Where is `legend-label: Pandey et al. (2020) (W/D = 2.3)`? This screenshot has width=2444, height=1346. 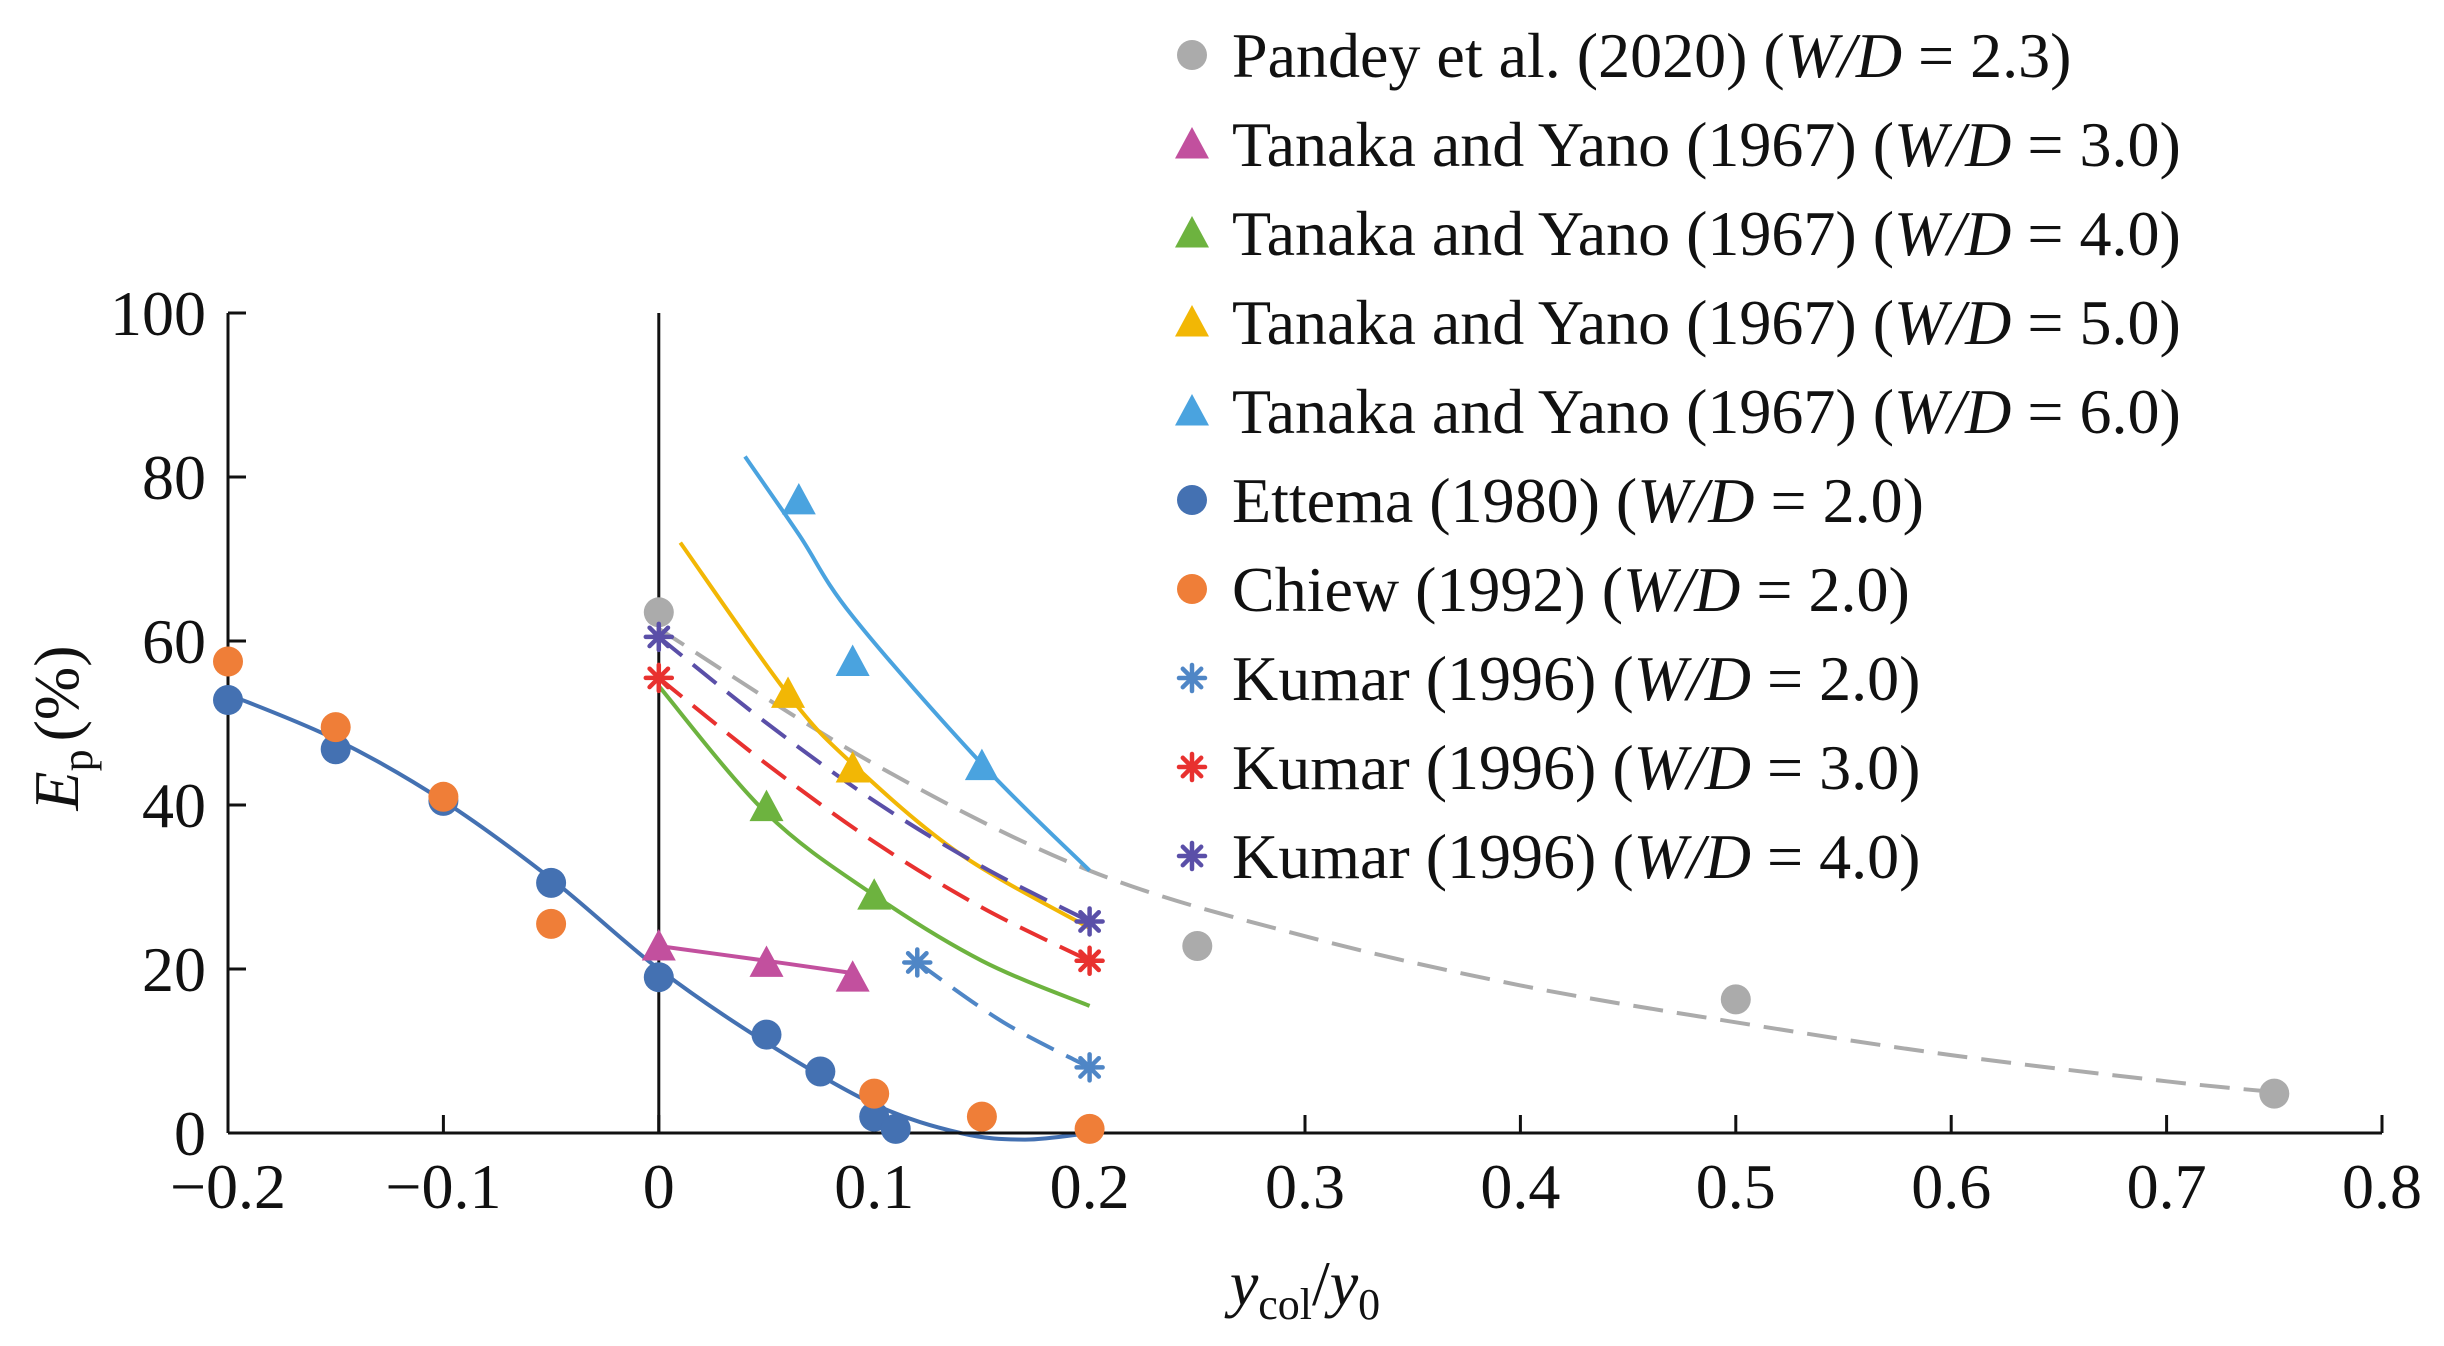
legend-label: Pandey et al. (2020) (W/D = 2.3) is located at coordinates (1651, 55).